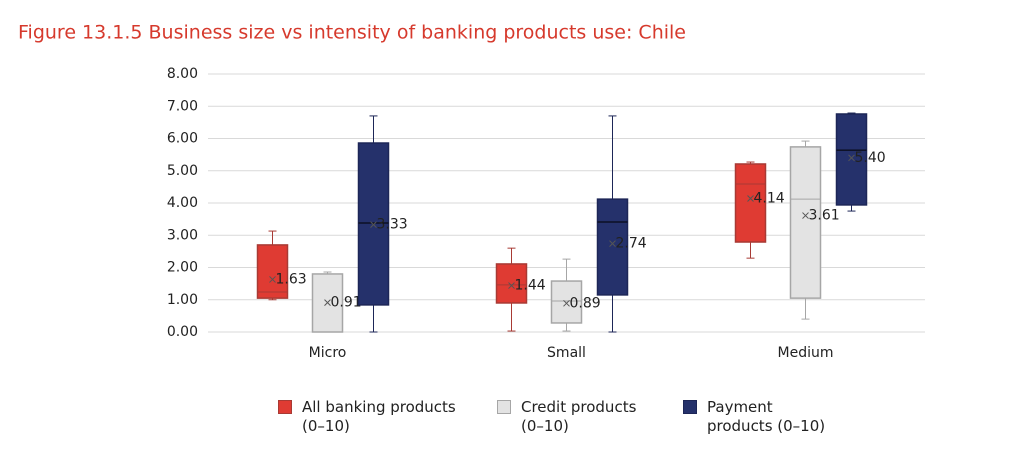 The width and height of the screenshot is (1024, 458). I want to click on mean-label: 5.40, so click(870, 158).